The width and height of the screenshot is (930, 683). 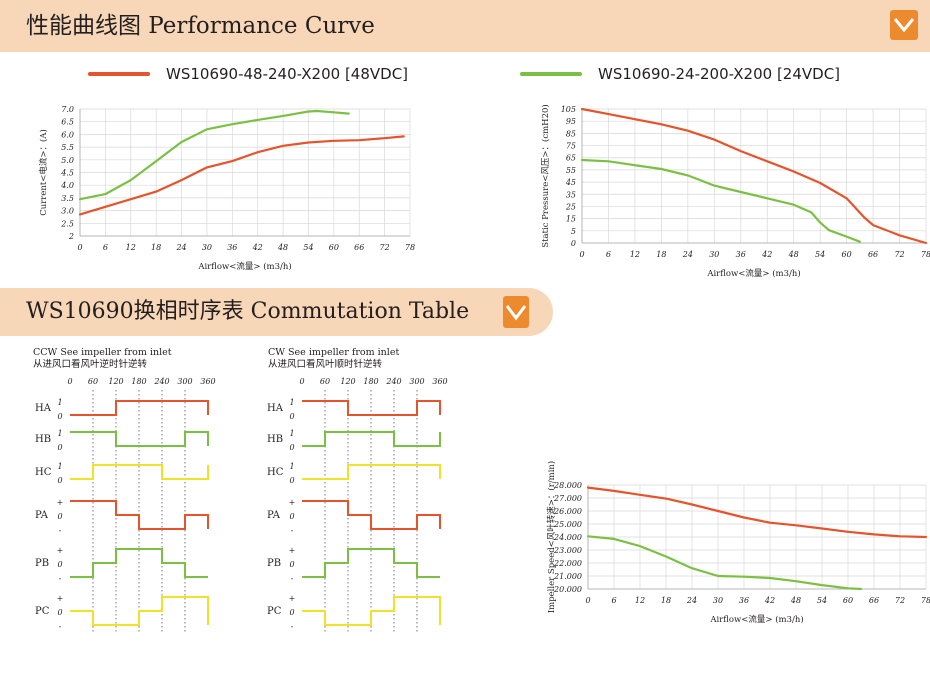 I want to click on x-tick-label: 12, so click(x=131, y=247).